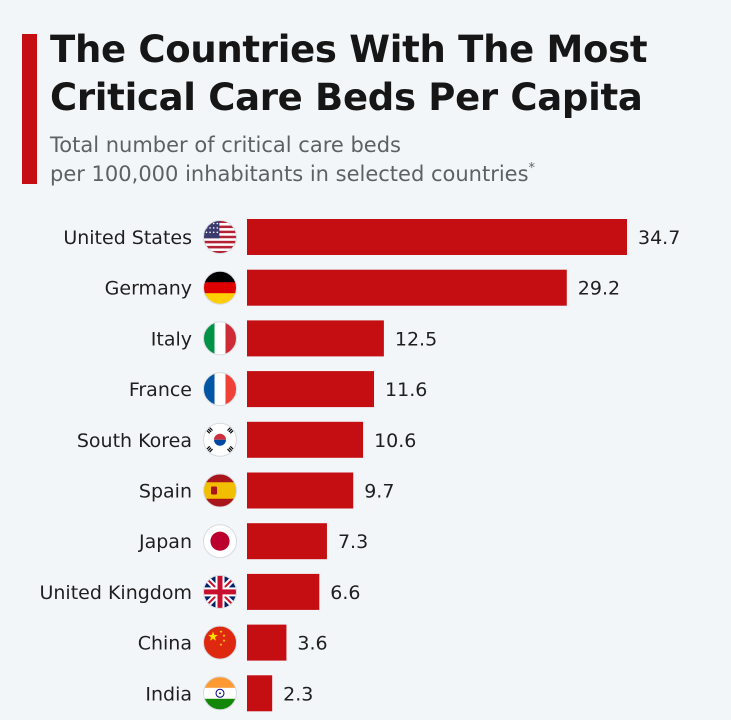 The image size is (731, 720). I want to click on bar-row: France 11.6, so click(278, 389).